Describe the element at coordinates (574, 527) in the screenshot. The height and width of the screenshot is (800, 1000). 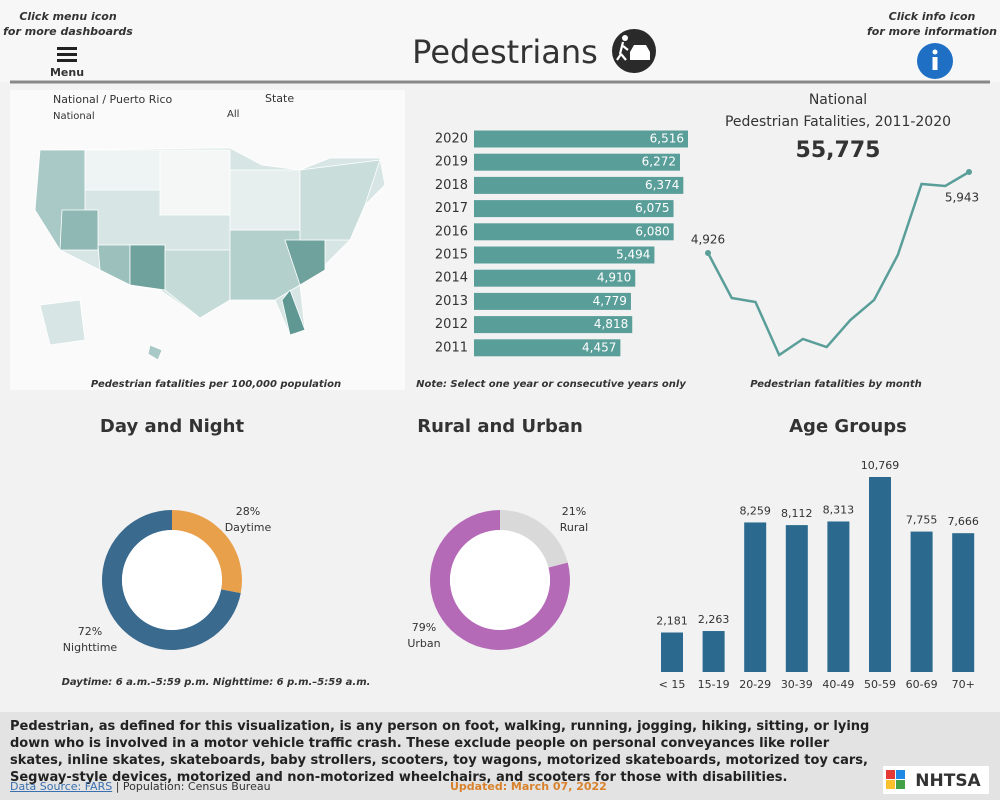
I see `slice-label: Rural` at that location.